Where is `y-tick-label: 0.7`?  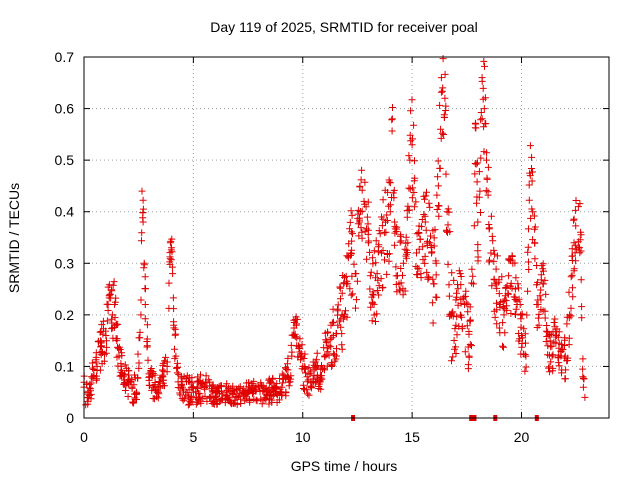
y-tick-label: 0.7 is located at coordinates (65, 57).